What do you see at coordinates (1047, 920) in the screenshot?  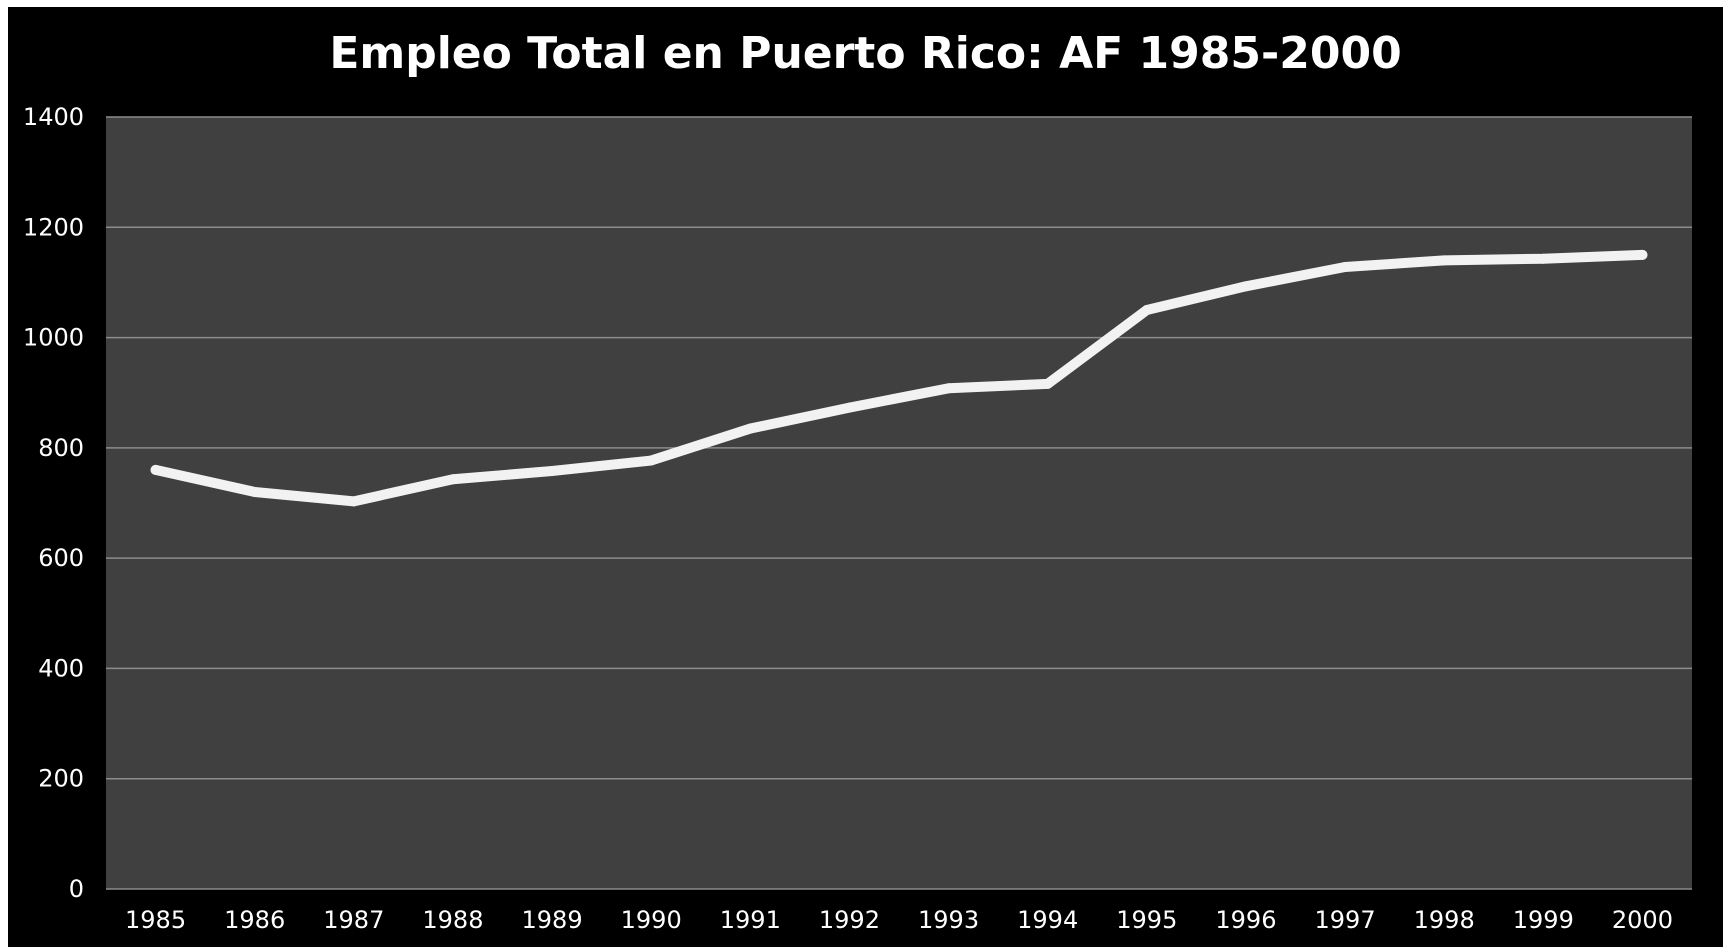 I see `x-tick-label: 1994` at bounding box center [1047, 920].